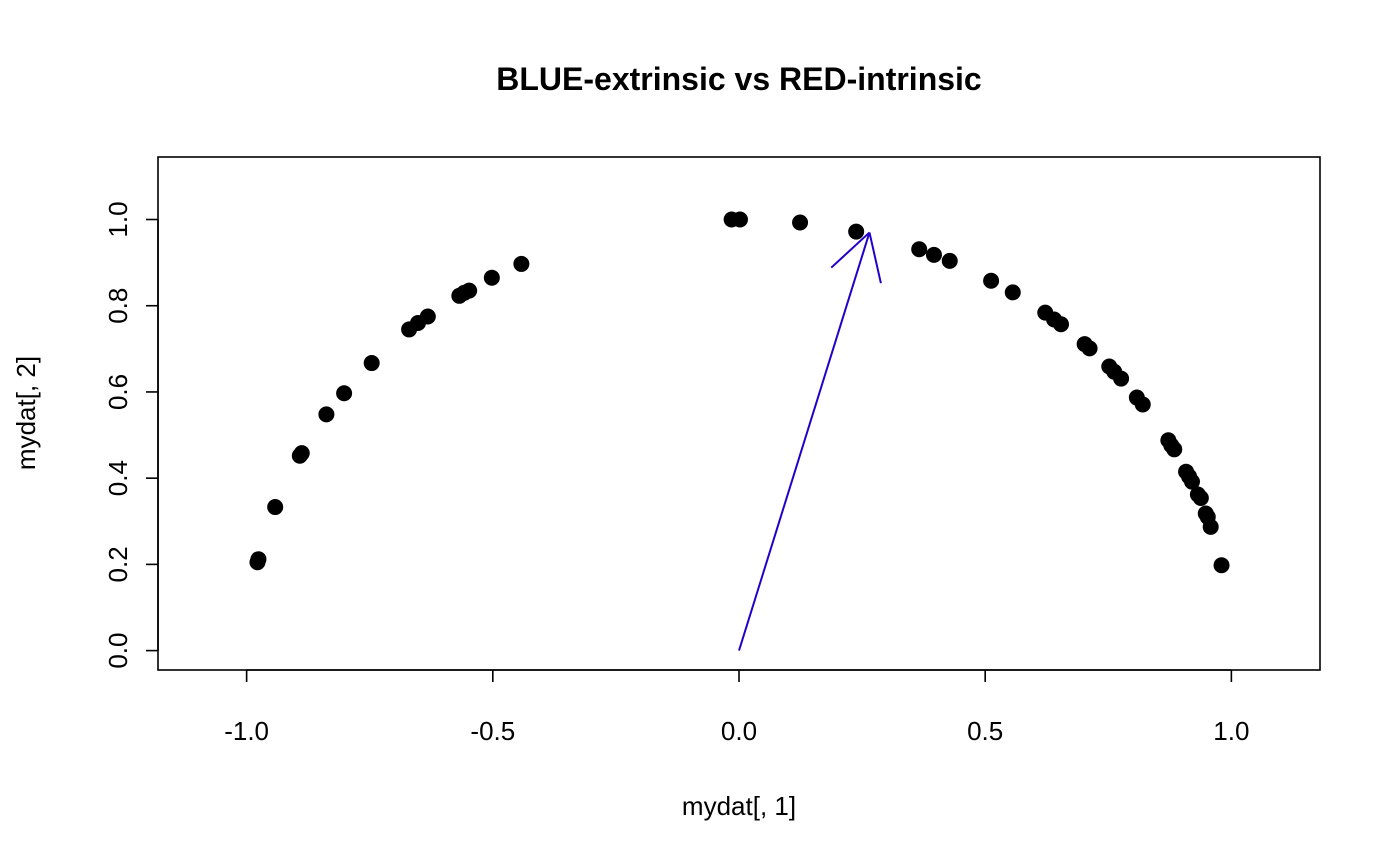  I want to click on x-tick-label: 1.0, so click(1231, 731).